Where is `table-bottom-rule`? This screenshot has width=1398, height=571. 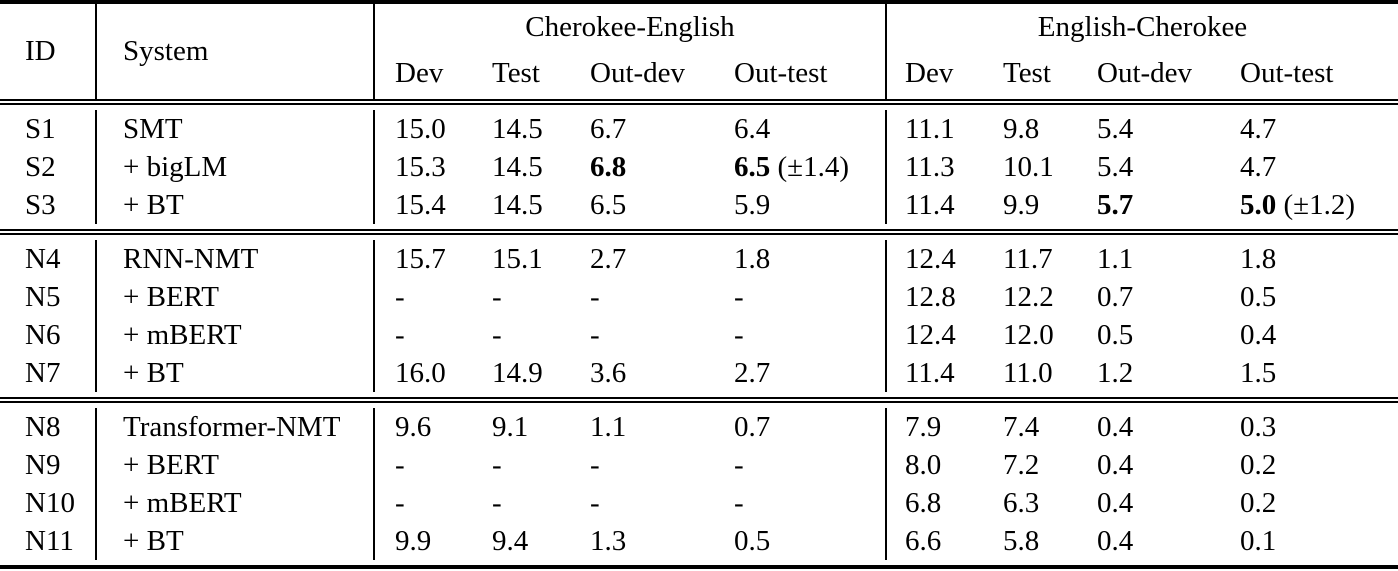 table-bottom-rule is located at coordinates (699, 567).